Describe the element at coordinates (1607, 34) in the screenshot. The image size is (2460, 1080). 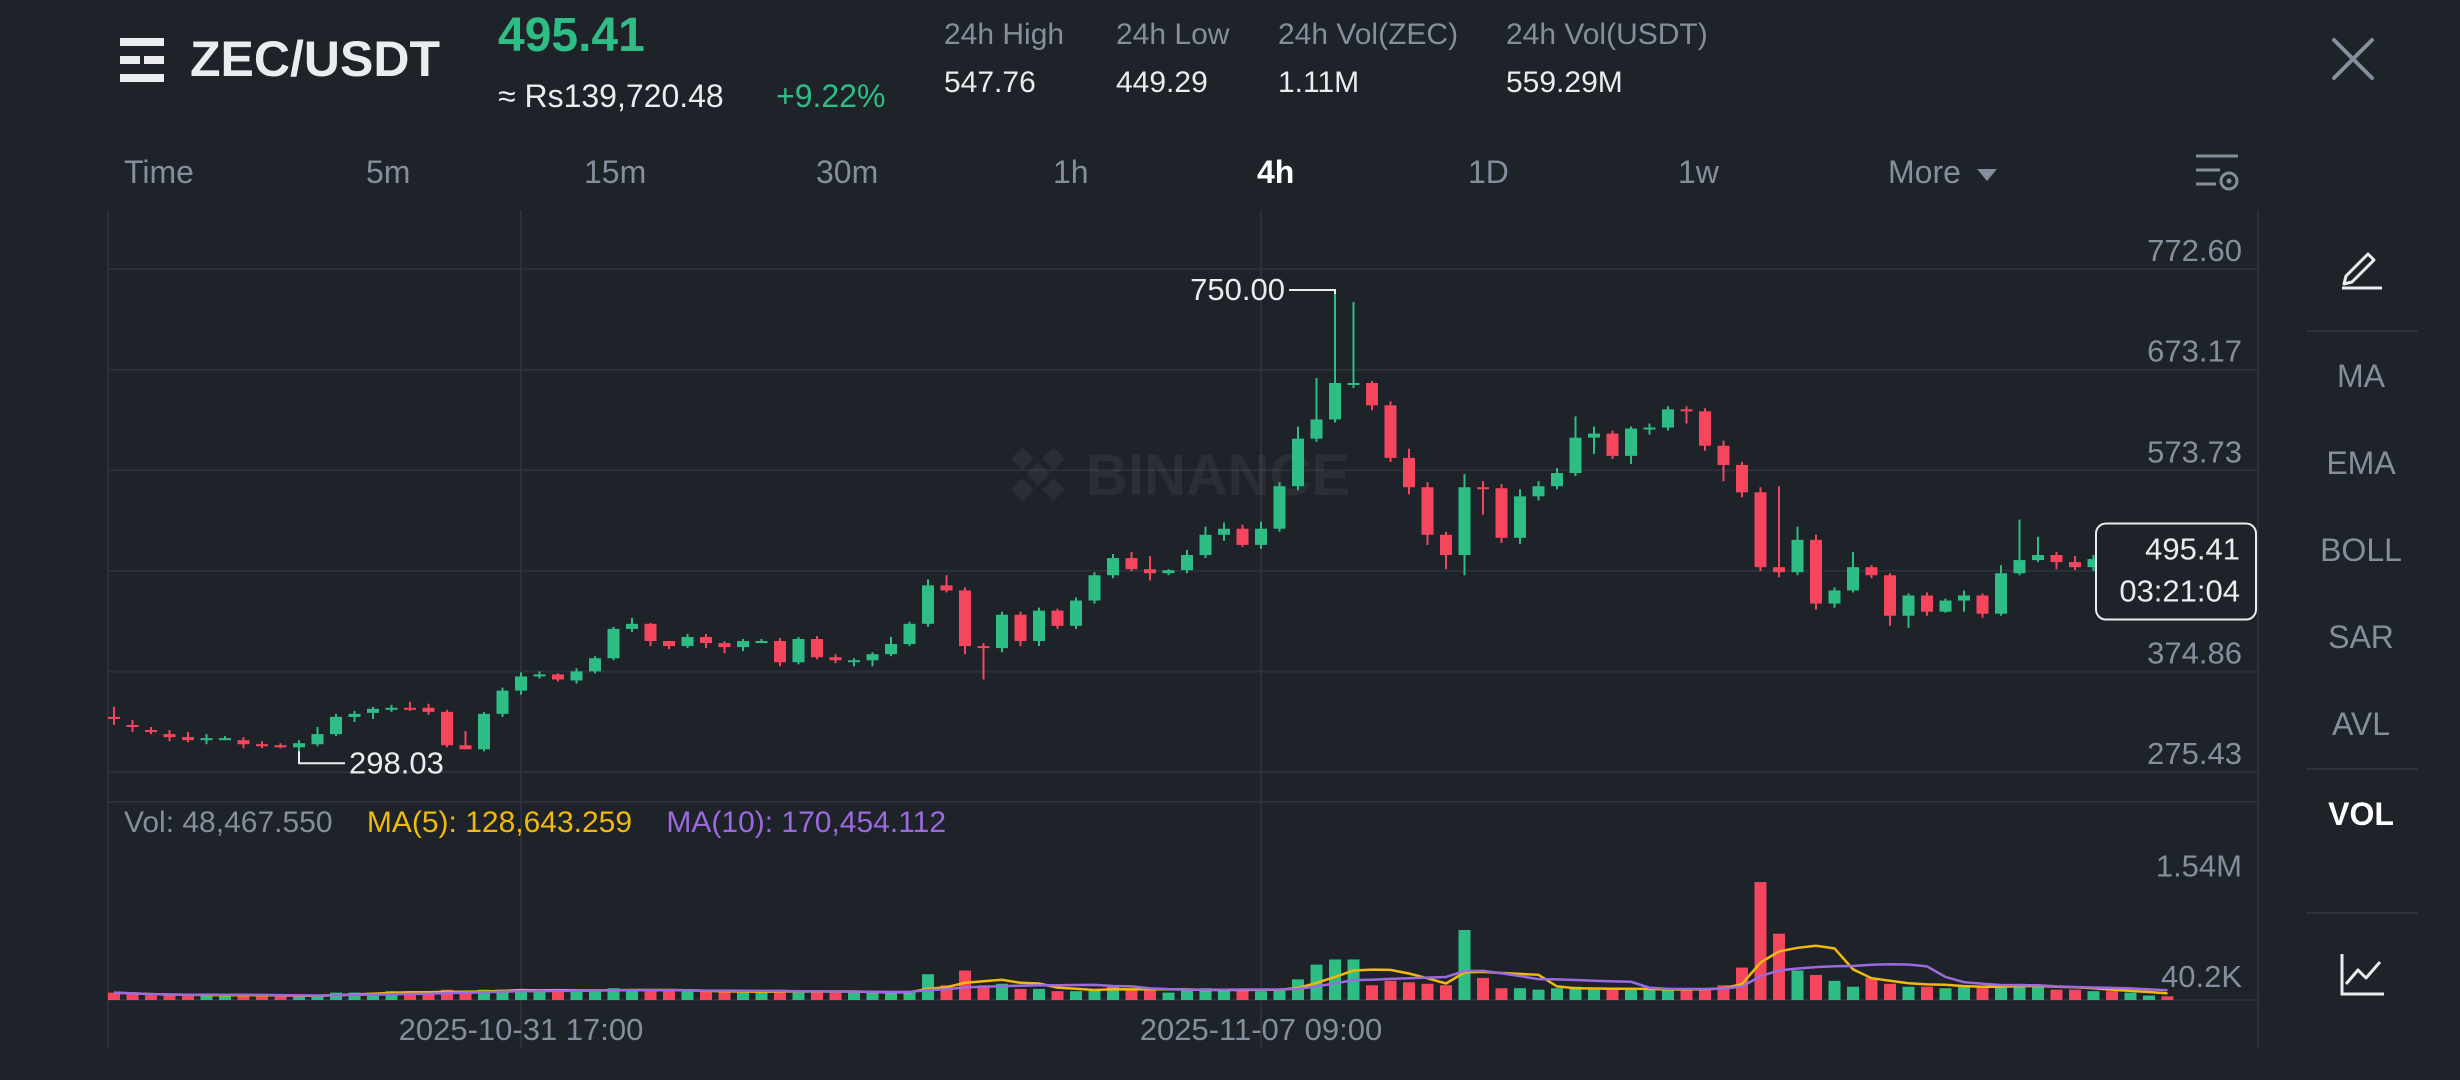
I see `stat-label-24h-vol-usdt: 24h Vol(USDT)` at that location.